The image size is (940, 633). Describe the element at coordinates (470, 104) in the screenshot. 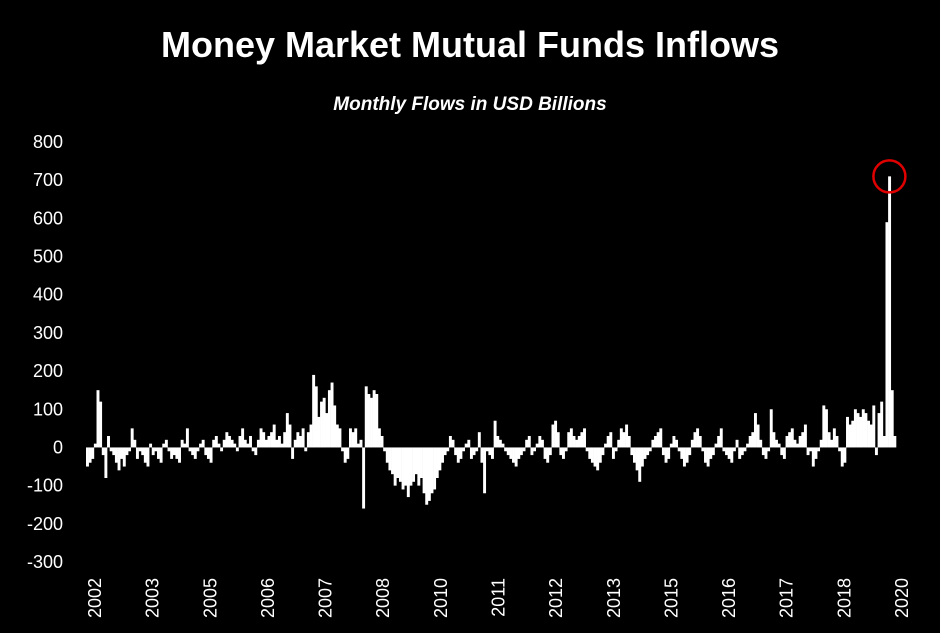

I see `chart-subtitle: Monthly Flows in USD Billions` at that location.